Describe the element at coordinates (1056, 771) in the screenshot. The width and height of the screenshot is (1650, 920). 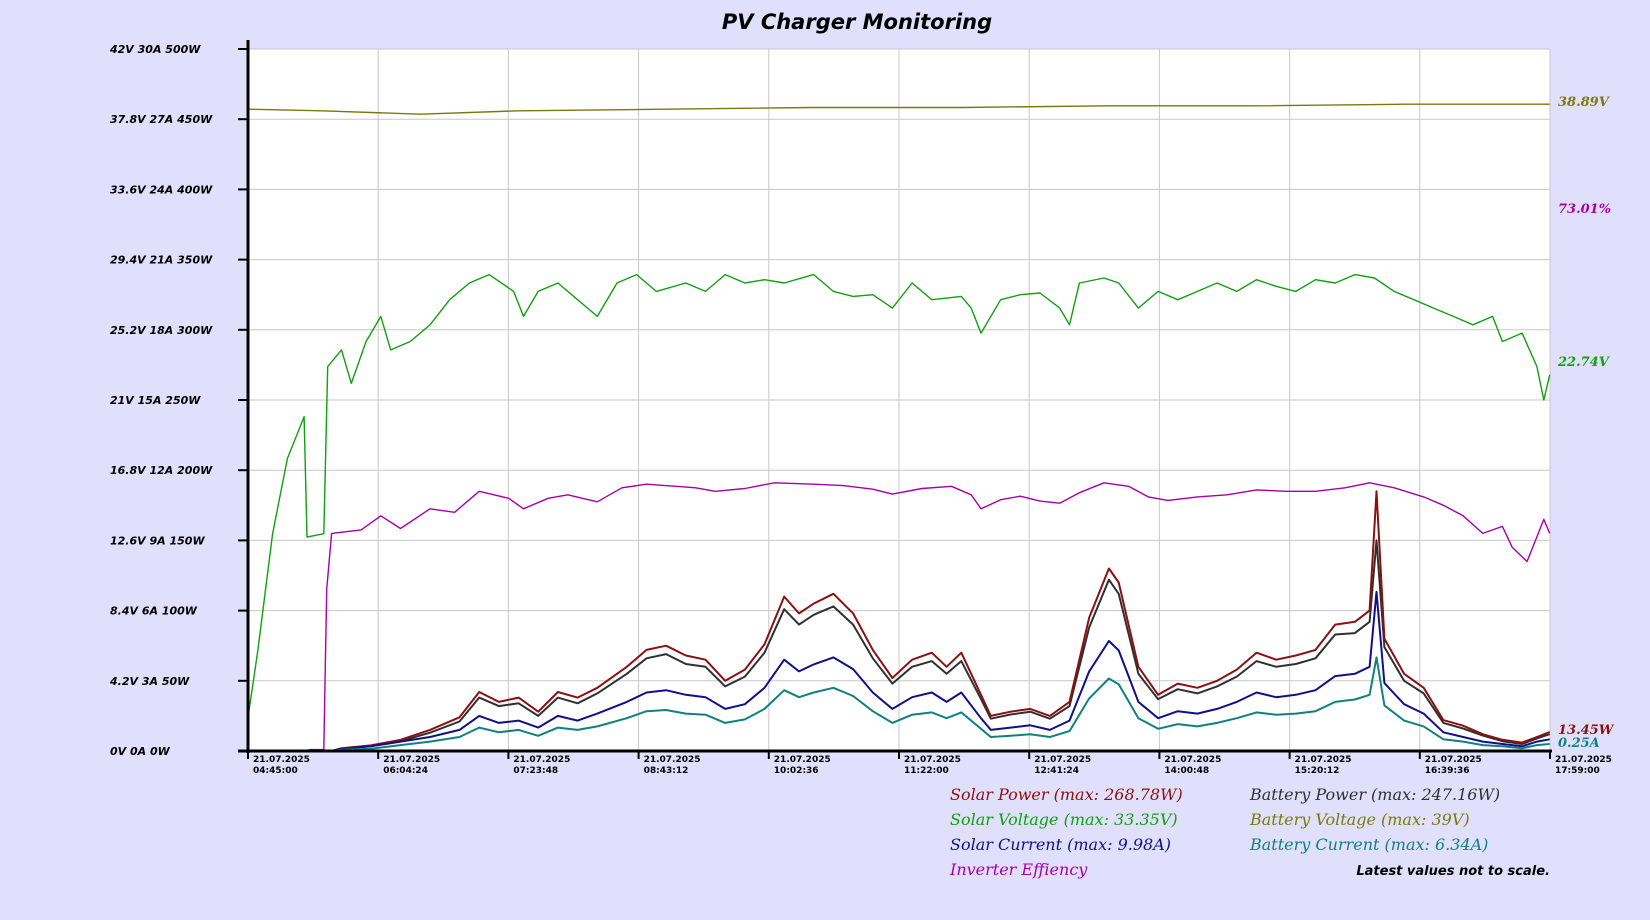
I see `x-tick-time: 12:41:24` at that location.